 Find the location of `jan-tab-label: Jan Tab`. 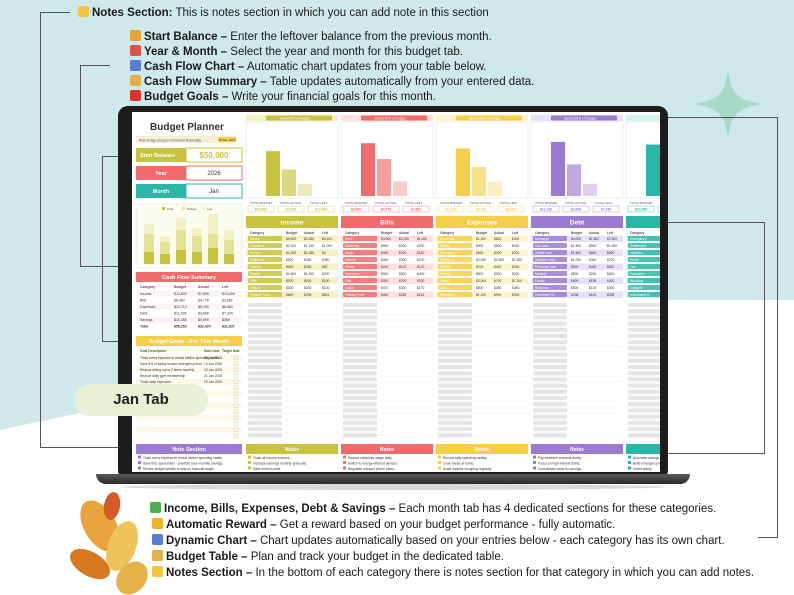

jan-tab-label: Jan Tab is located at coordinates (141, 400).